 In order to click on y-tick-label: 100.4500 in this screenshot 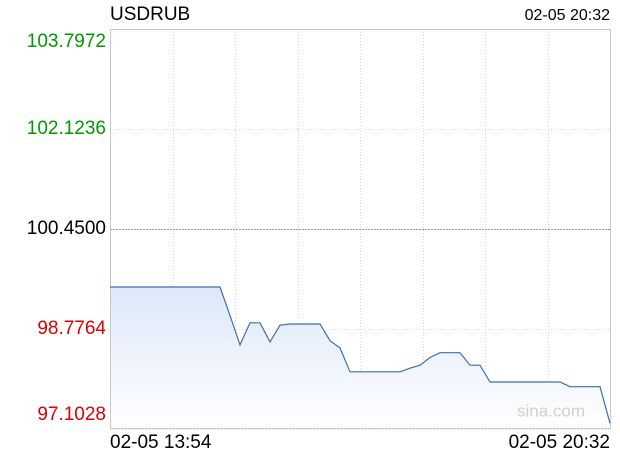, I will do `click(66, 228)`.